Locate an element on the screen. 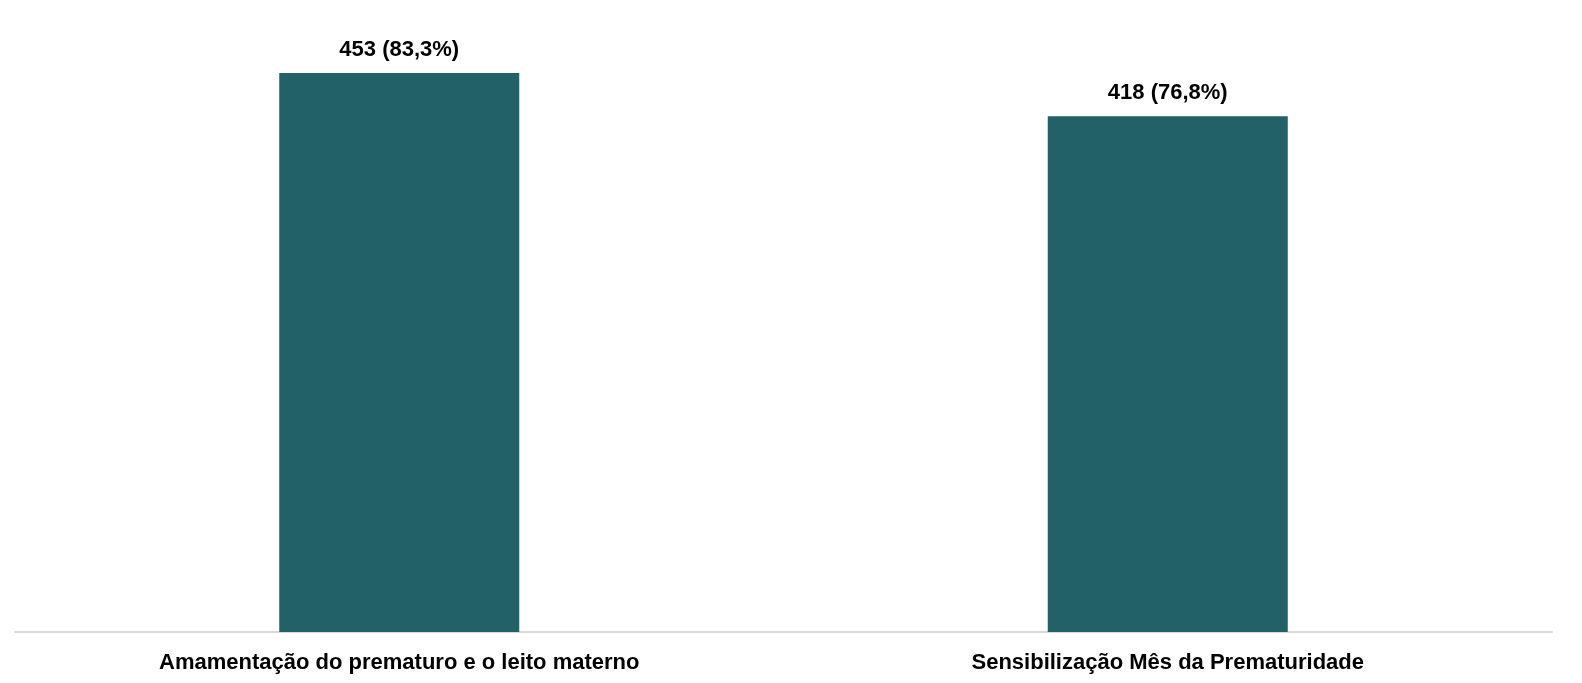 The width and height of the screenshot is (1582, 683). x-tick-label: Amamentação do prematuro e o leito materno is located at coordinates (399, 661).